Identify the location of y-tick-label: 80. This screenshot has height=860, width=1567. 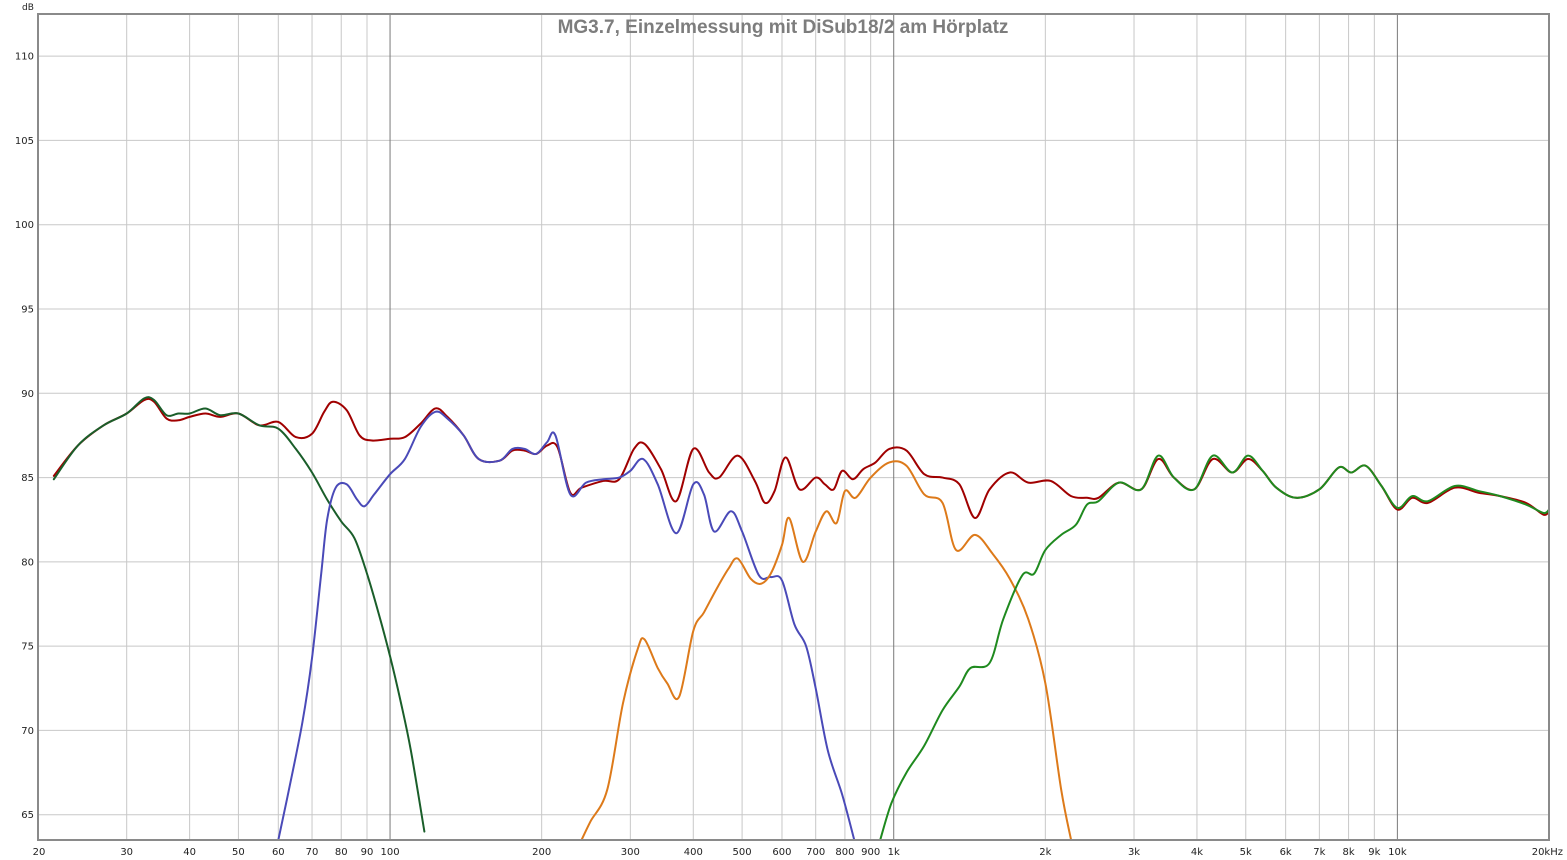
(27, 562).